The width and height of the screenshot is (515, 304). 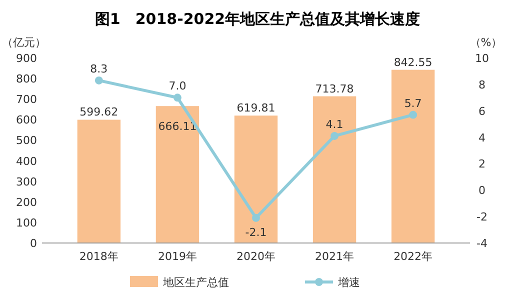 I want to click on data-label: 5.7, so click(x=413, y=103).